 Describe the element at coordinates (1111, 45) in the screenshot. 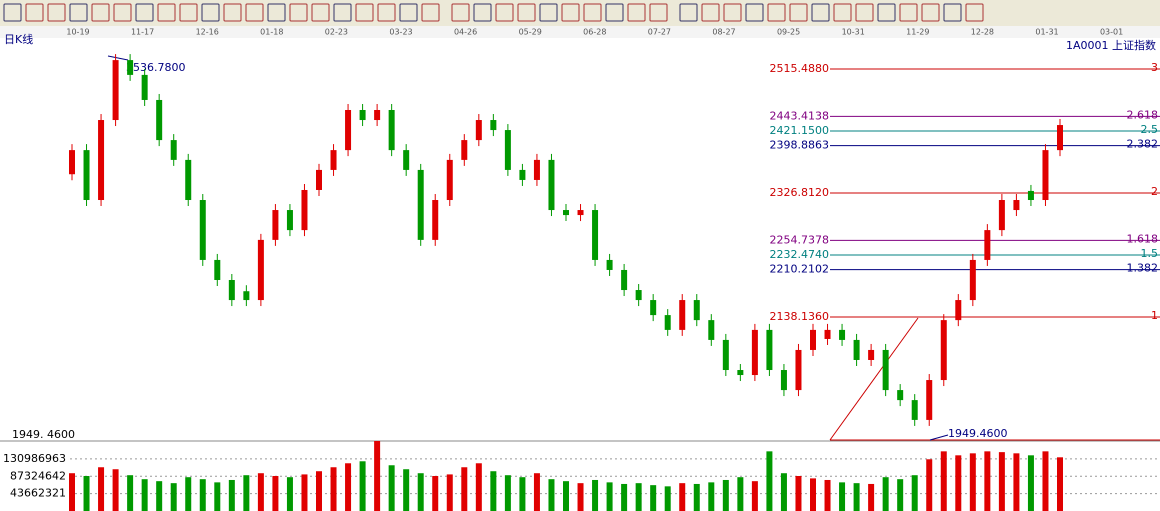

I see `symbol-label: 1A0001 上证指数` at that location.